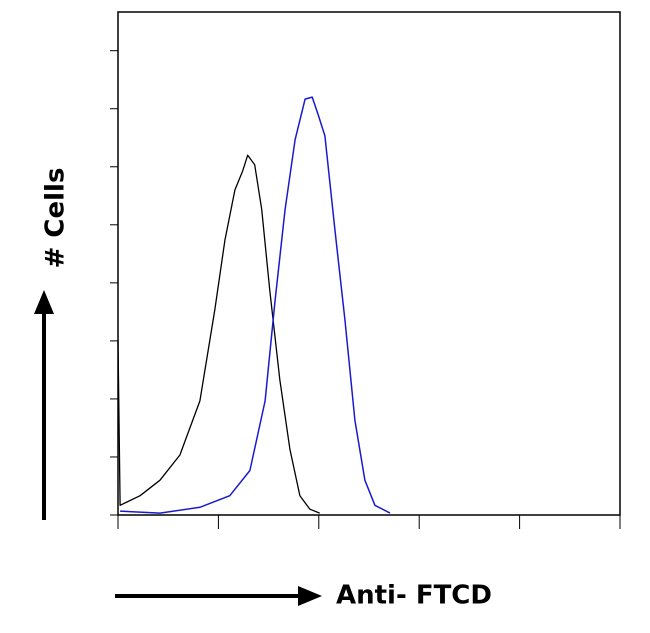 This screenshot has width=650, height=633. I want to click on y-arrow-head, so click(44, 302).